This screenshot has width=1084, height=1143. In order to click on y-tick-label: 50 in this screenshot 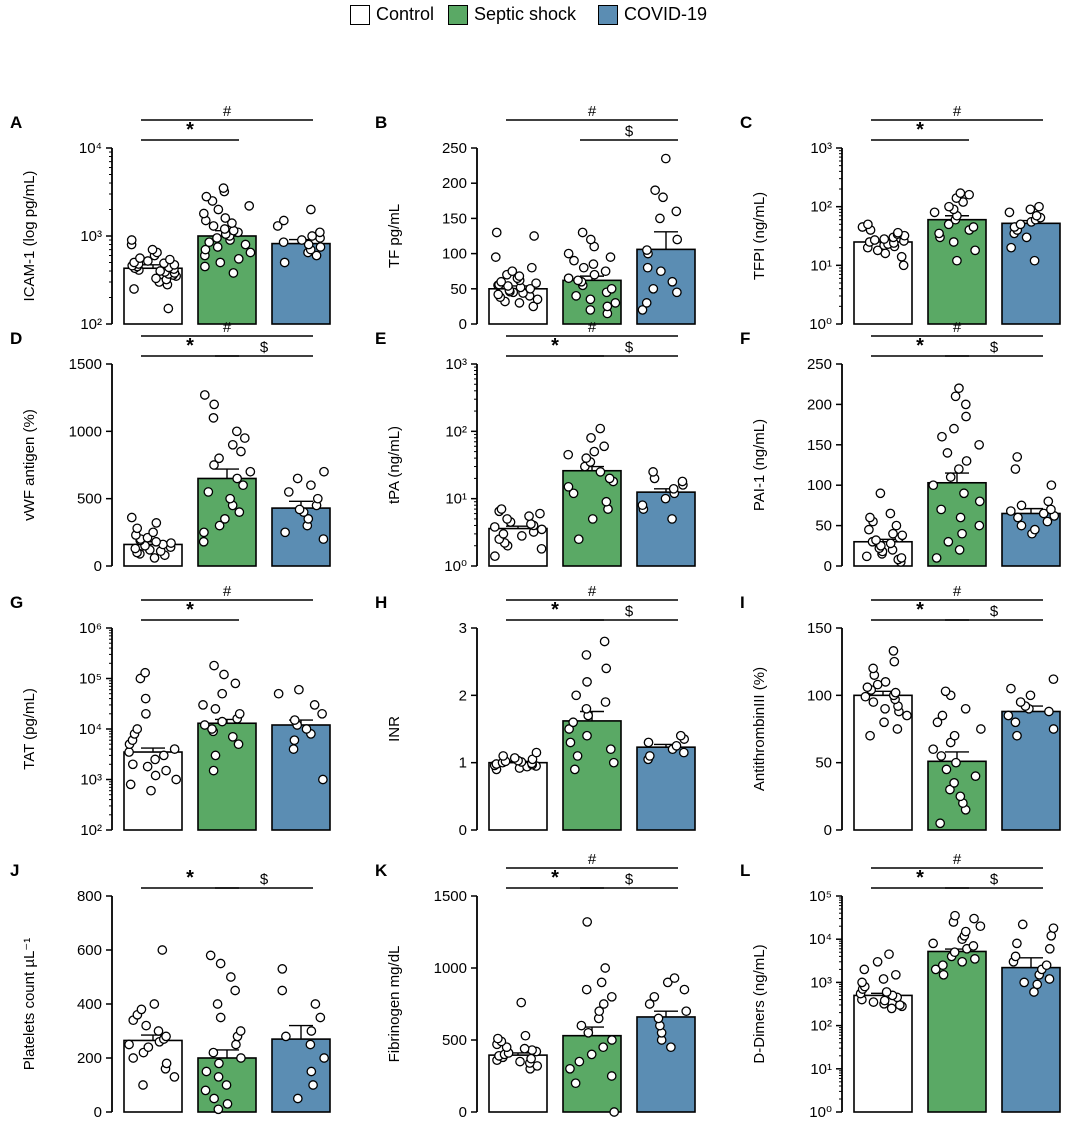, I will do `click(823, 526)`.